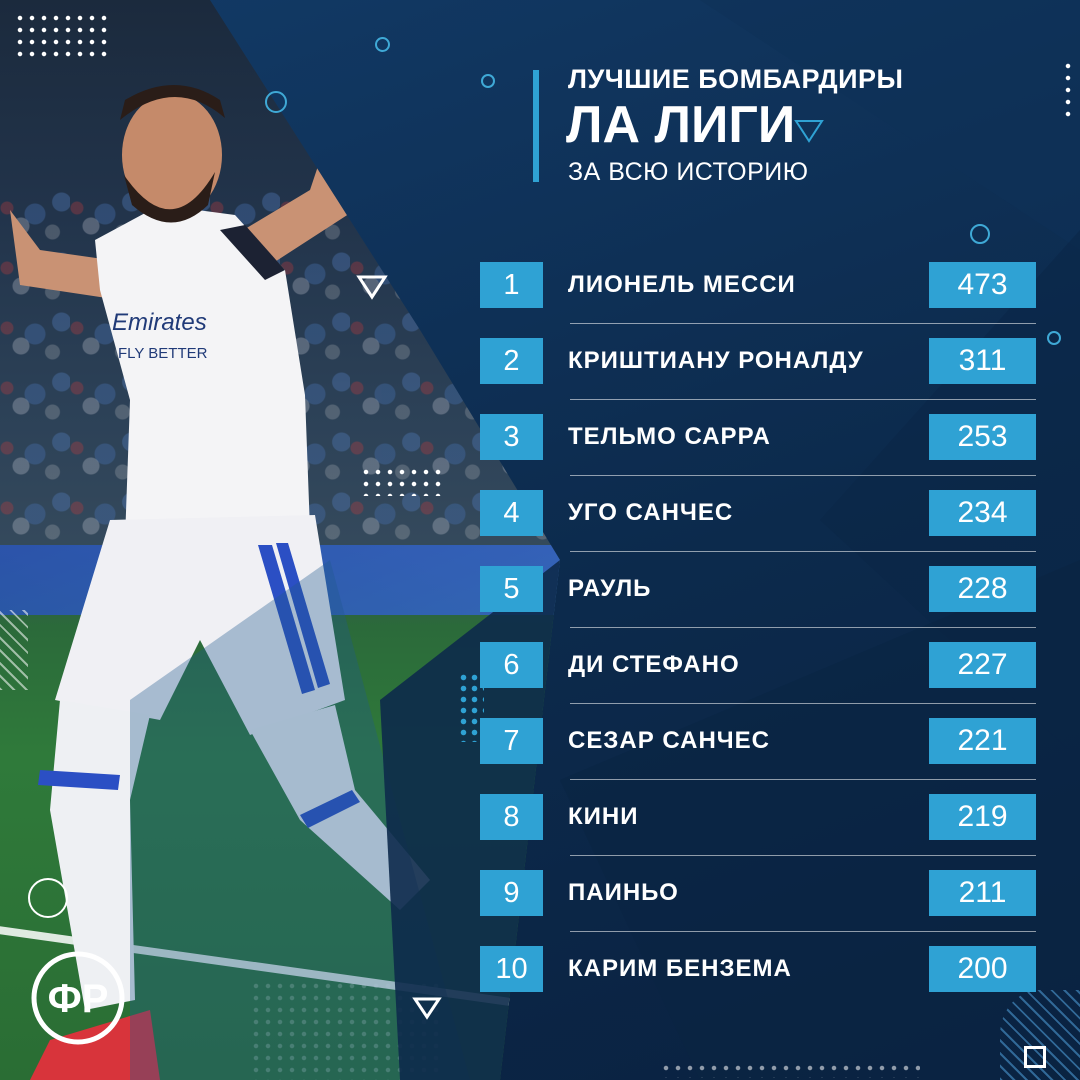  What do you see at coordinates (681, 125) in the screenshot?
I see `page-title: ЛА ЛИГИ` at bounding box center [681, 125].